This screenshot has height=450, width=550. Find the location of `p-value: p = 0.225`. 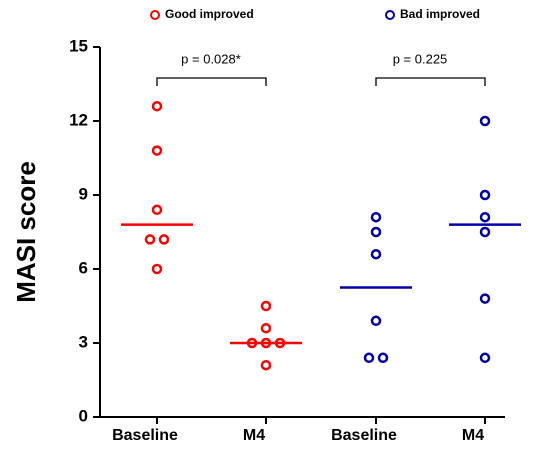

p-value: p = 0.225 is located at coordinates (420, 58).